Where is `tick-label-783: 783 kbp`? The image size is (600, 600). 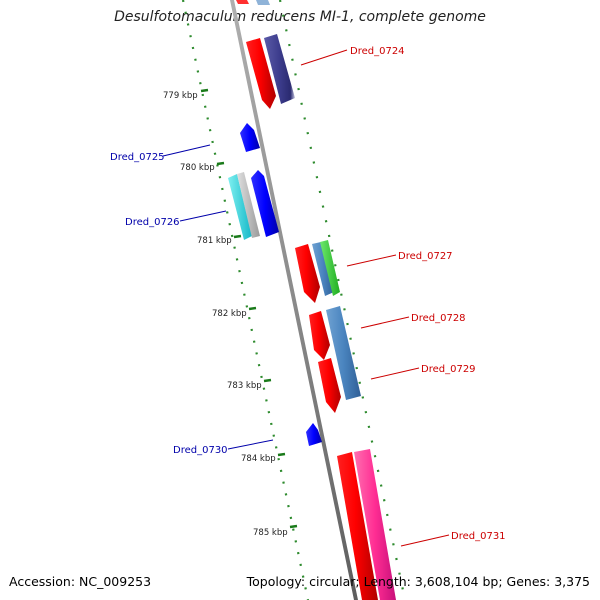 tick-label-783: 783 kbp is located at coordinates (244, 386).